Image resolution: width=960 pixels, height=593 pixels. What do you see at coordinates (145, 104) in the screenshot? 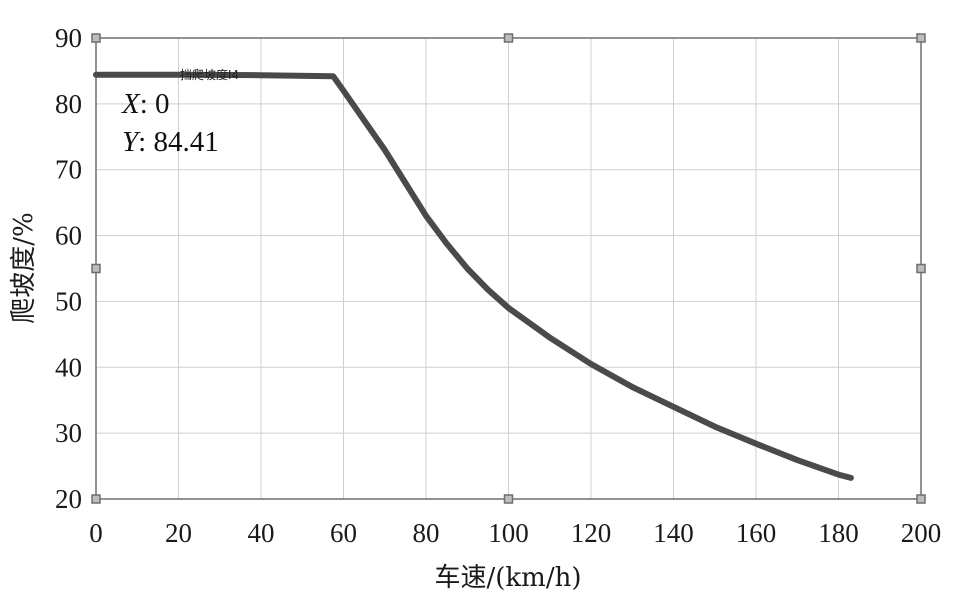
I see `svg-text: X: 0` at bounding box center [145, 104].